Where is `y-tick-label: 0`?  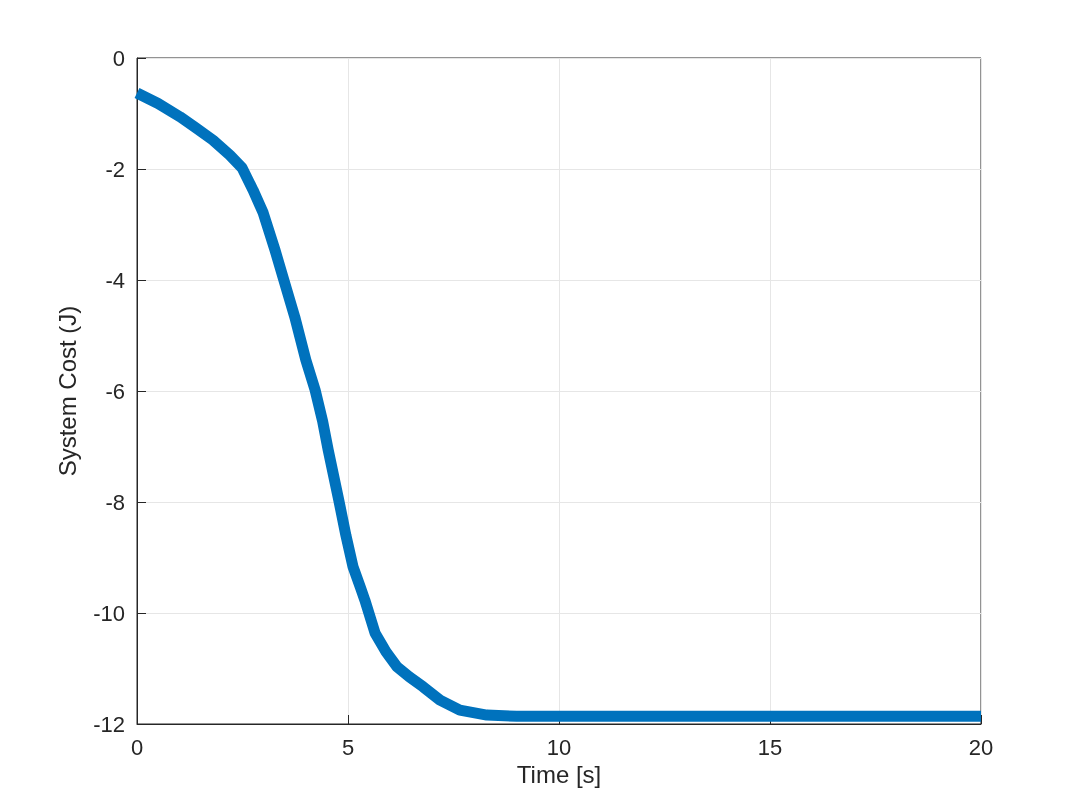
y-tick-label: 0 is located at coordinates (118, 58).